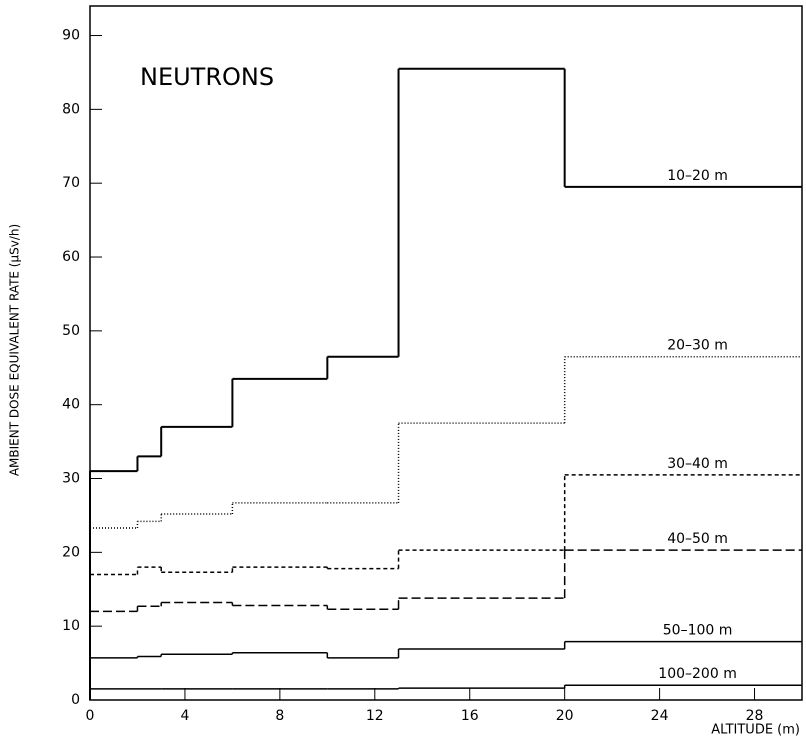 Image resolution: width=806 pixels, height=745 pixels. Describe the element at coordinates (90, 716) in the screenshot. I see `x-tick-label: 0` at that location.